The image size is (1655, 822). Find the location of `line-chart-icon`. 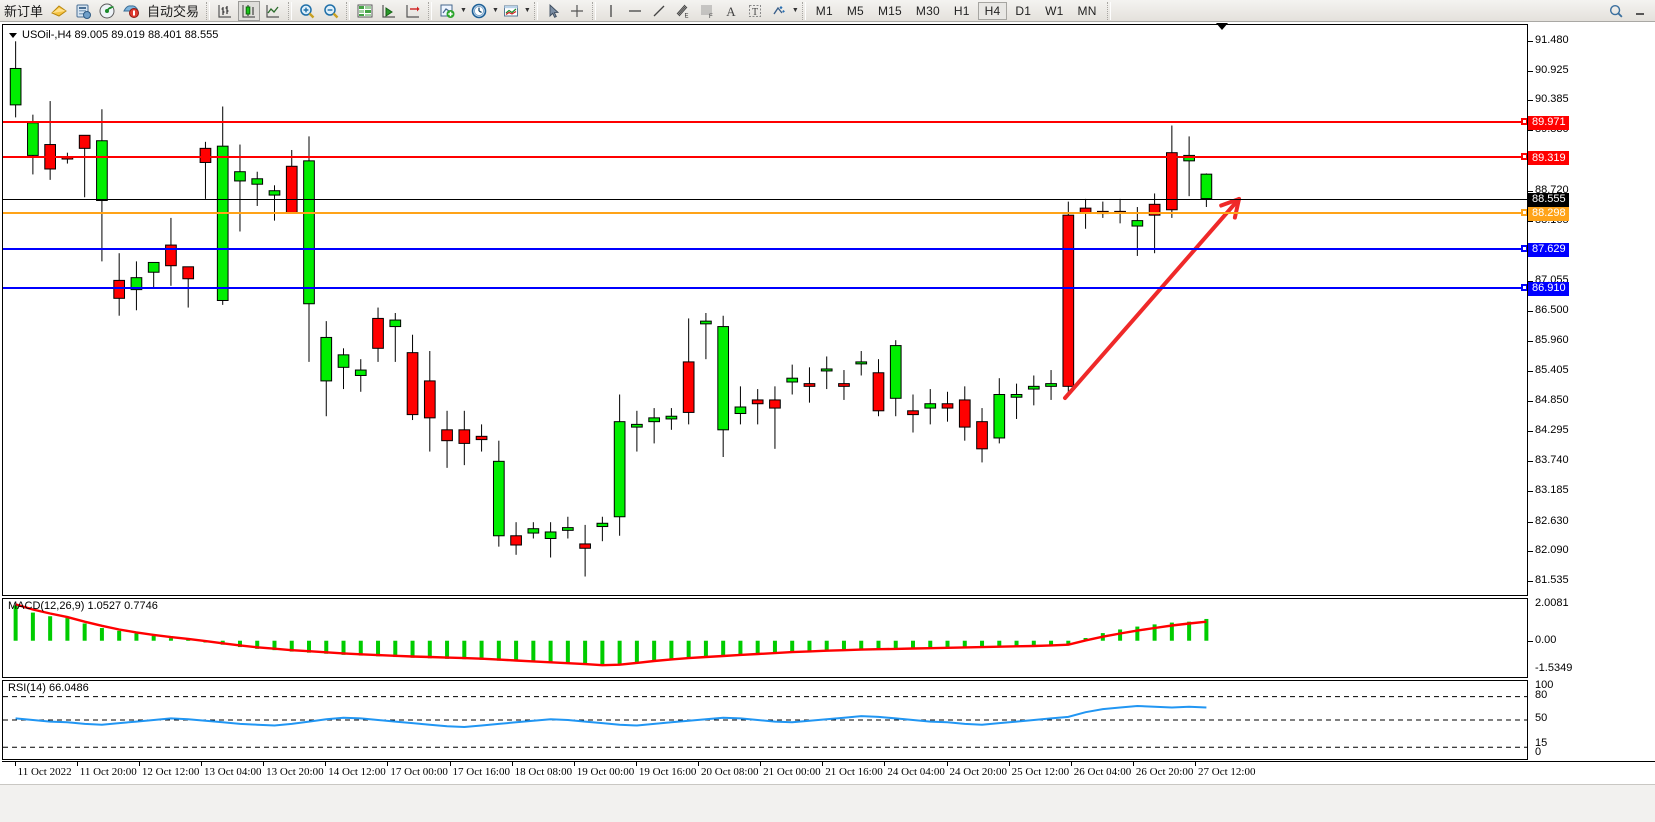

line-chart-icon is located at coordinates (273, 11).